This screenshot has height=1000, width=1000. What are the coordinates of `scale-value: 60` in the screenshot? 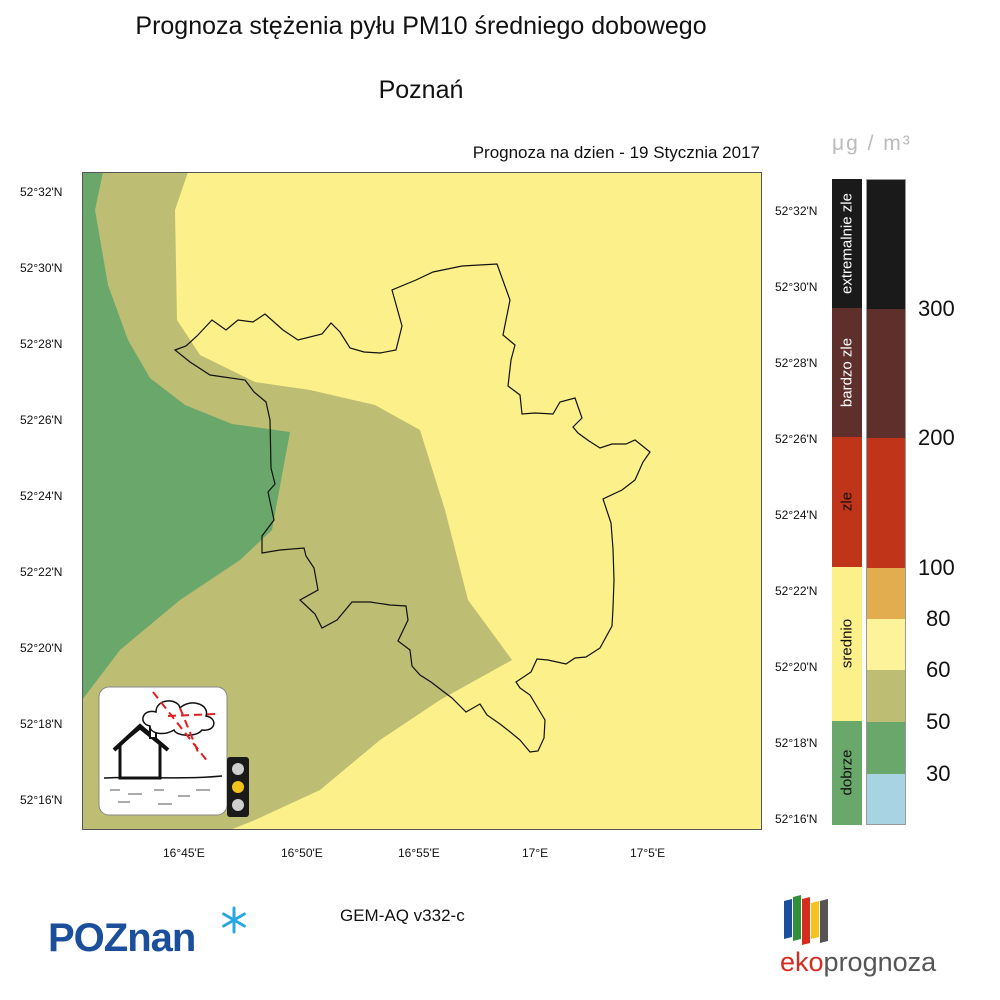 It's located at (938, 669).